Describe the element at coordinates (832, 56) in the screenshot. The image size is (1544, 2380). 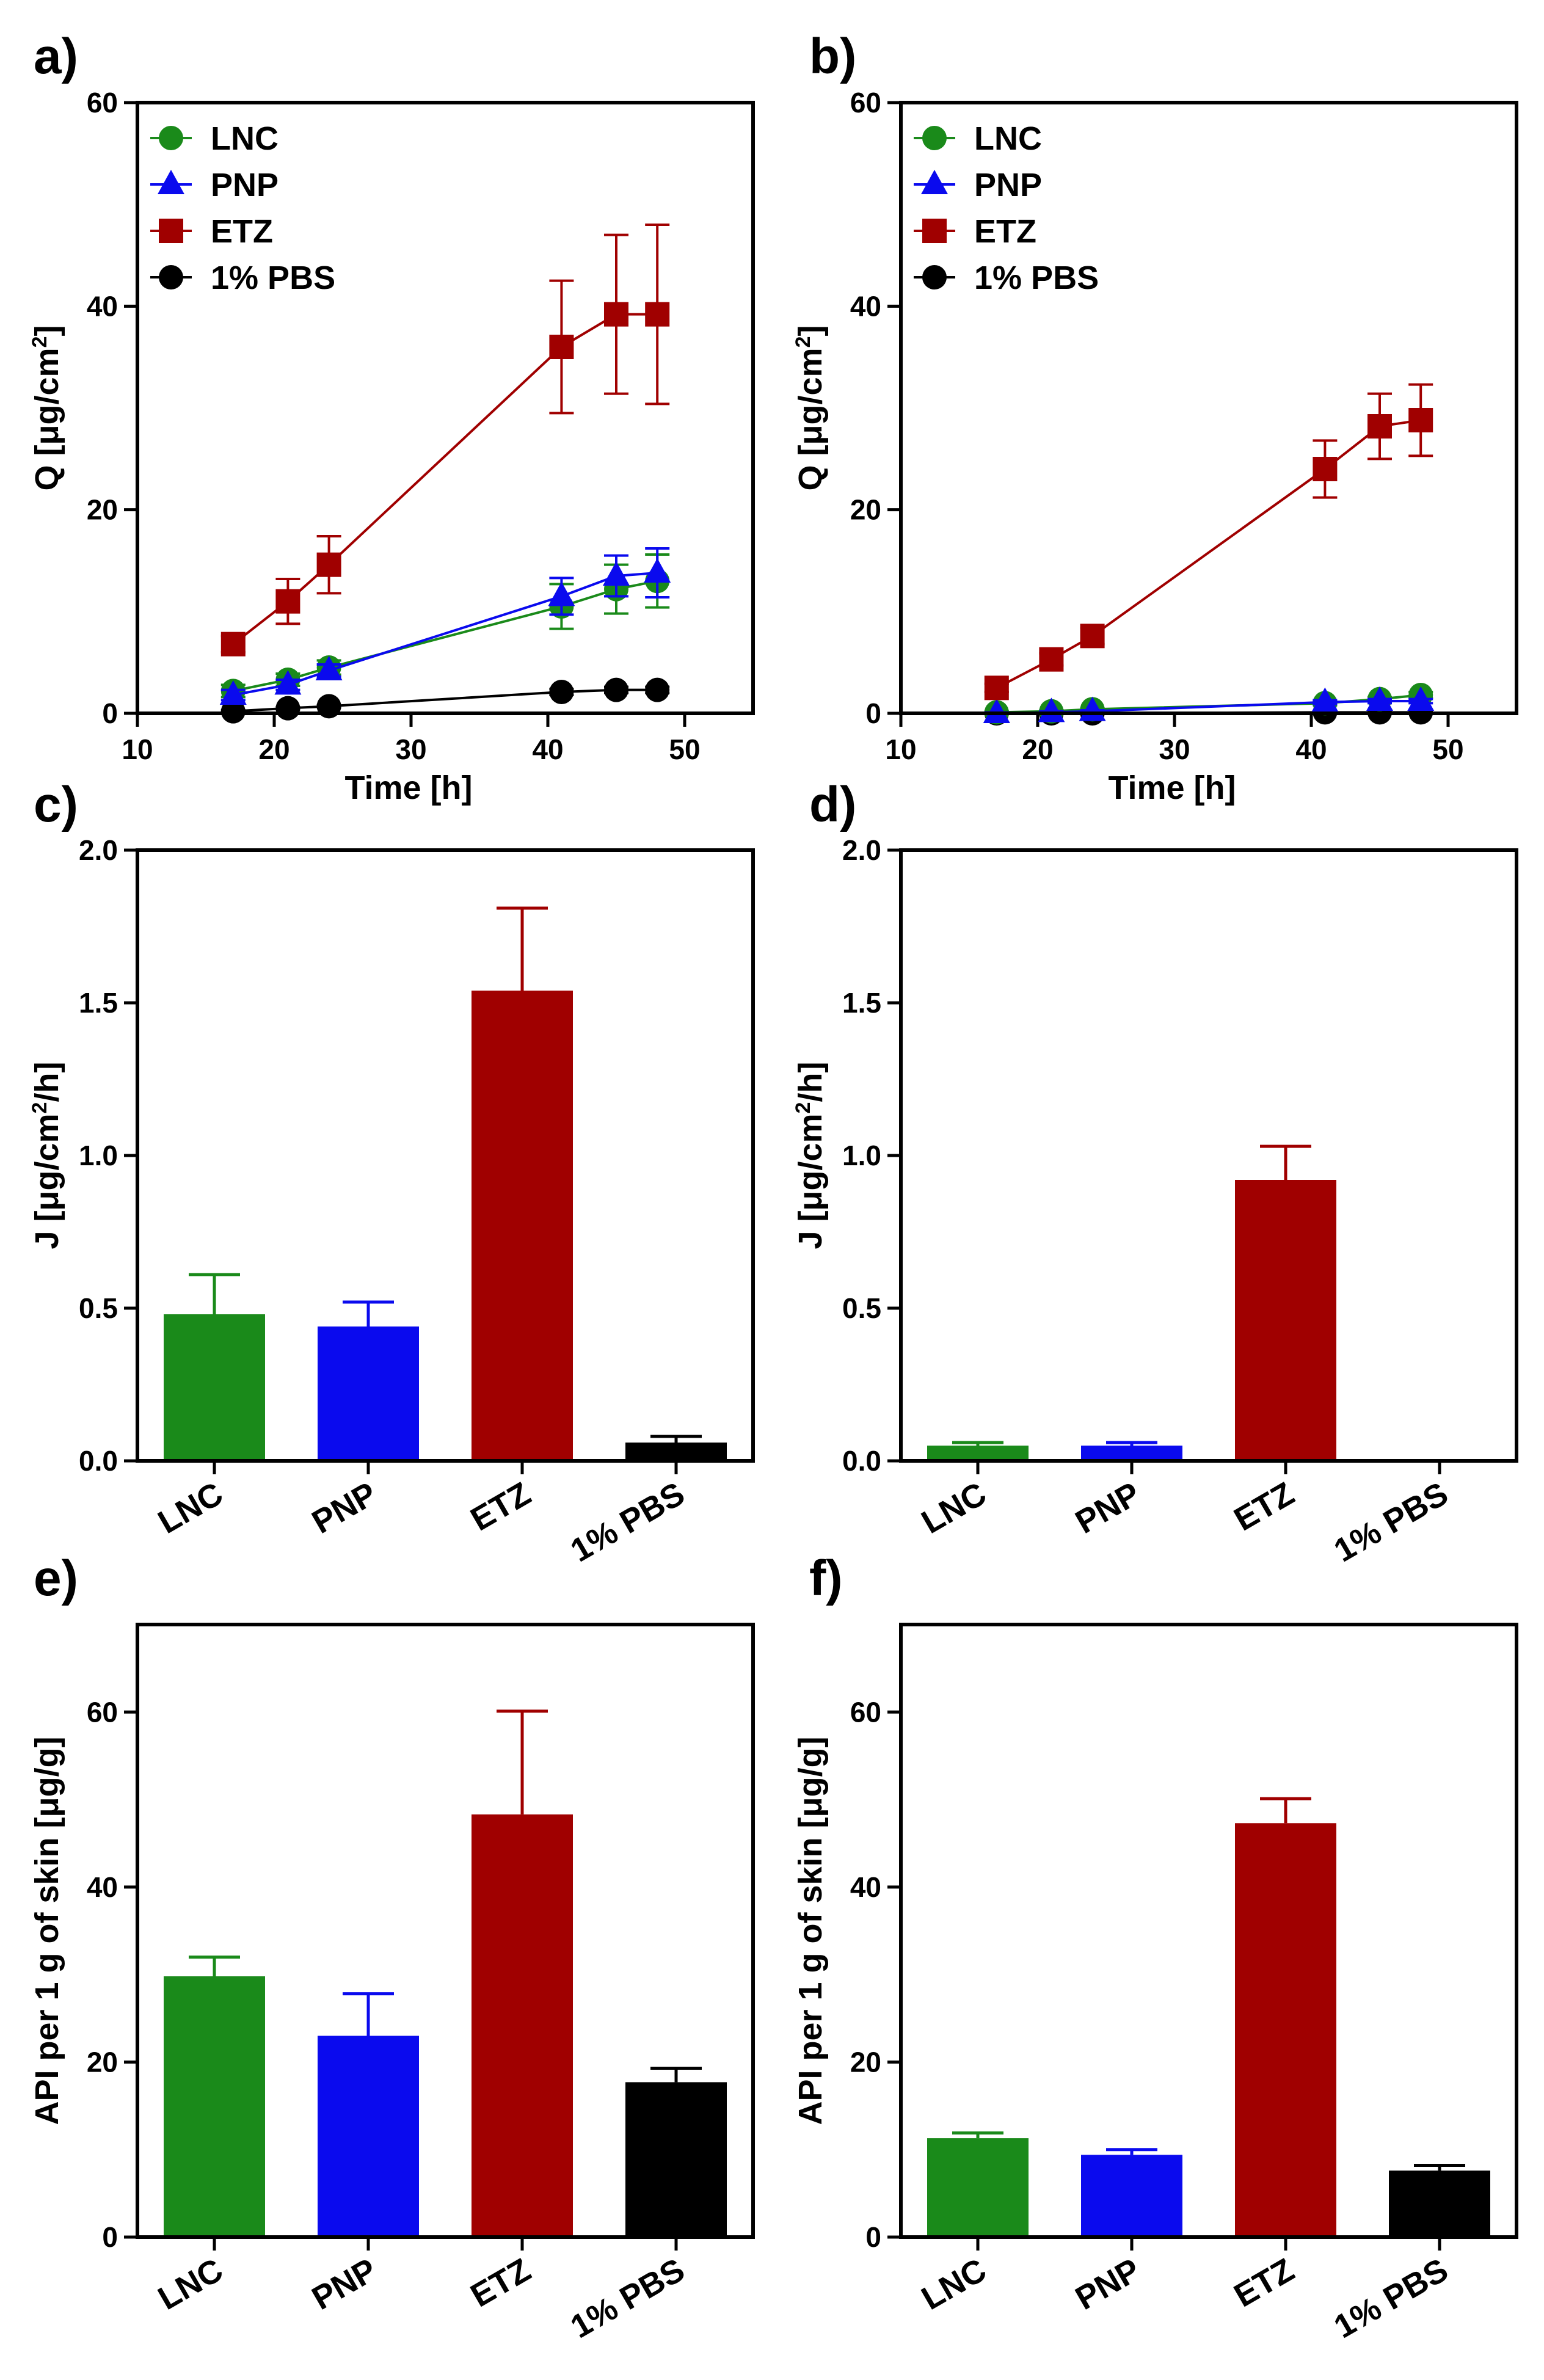
I see `panel-label: b)` at that location.